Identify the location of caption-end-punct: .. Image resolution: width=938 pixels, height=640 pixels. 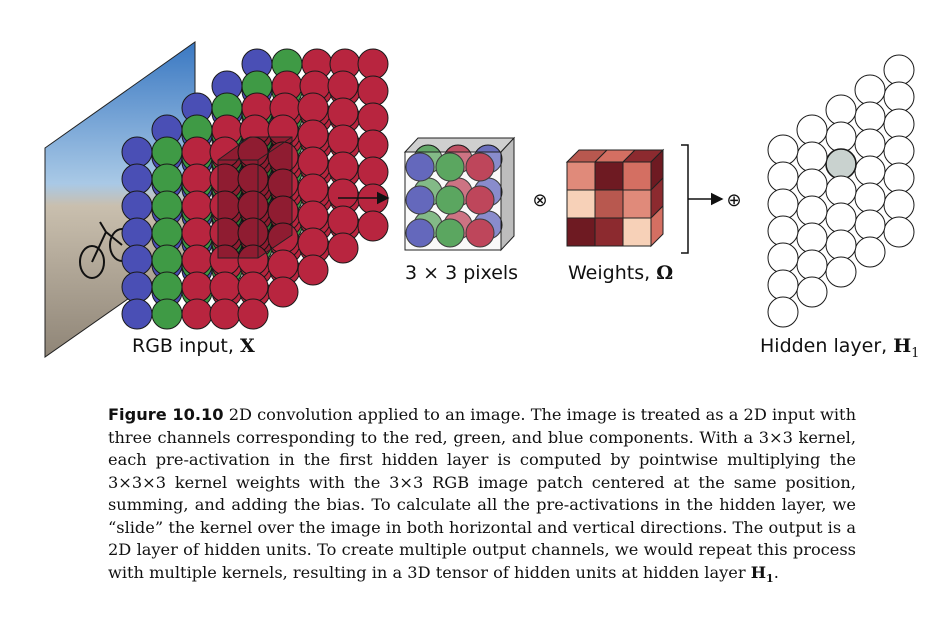
(776, 572).